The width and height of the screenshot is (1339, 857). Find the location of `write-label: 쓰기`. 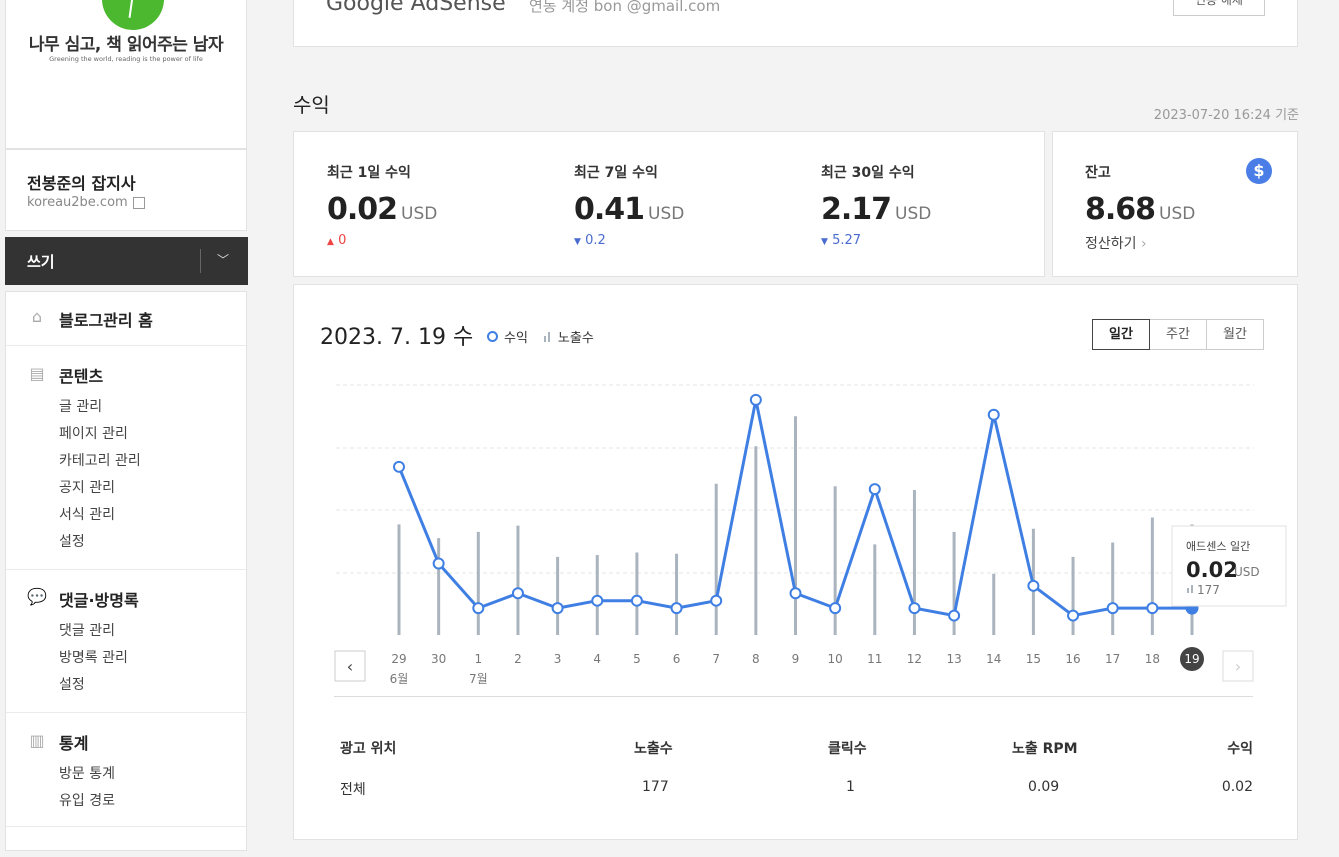

write-label: 쓰기 is located at coordinates (41, 262).